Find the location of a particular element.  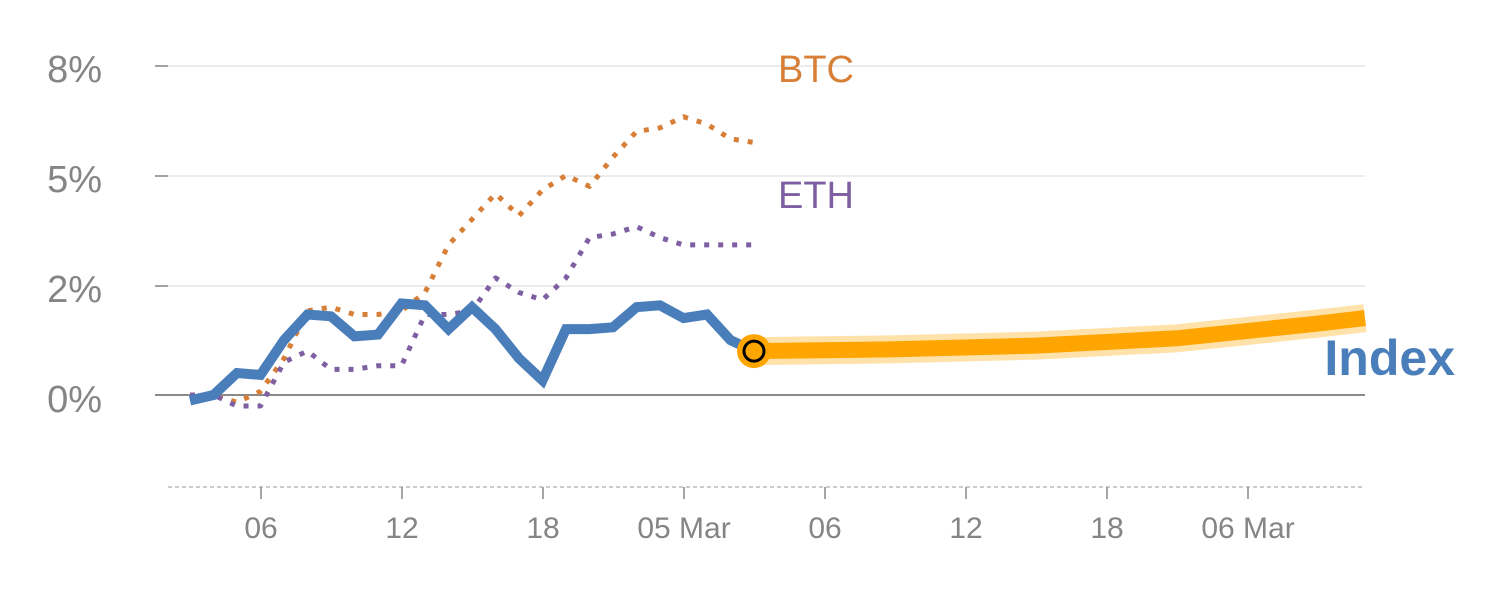

eth-series-label: ETH is located at coordinates (816, 196).